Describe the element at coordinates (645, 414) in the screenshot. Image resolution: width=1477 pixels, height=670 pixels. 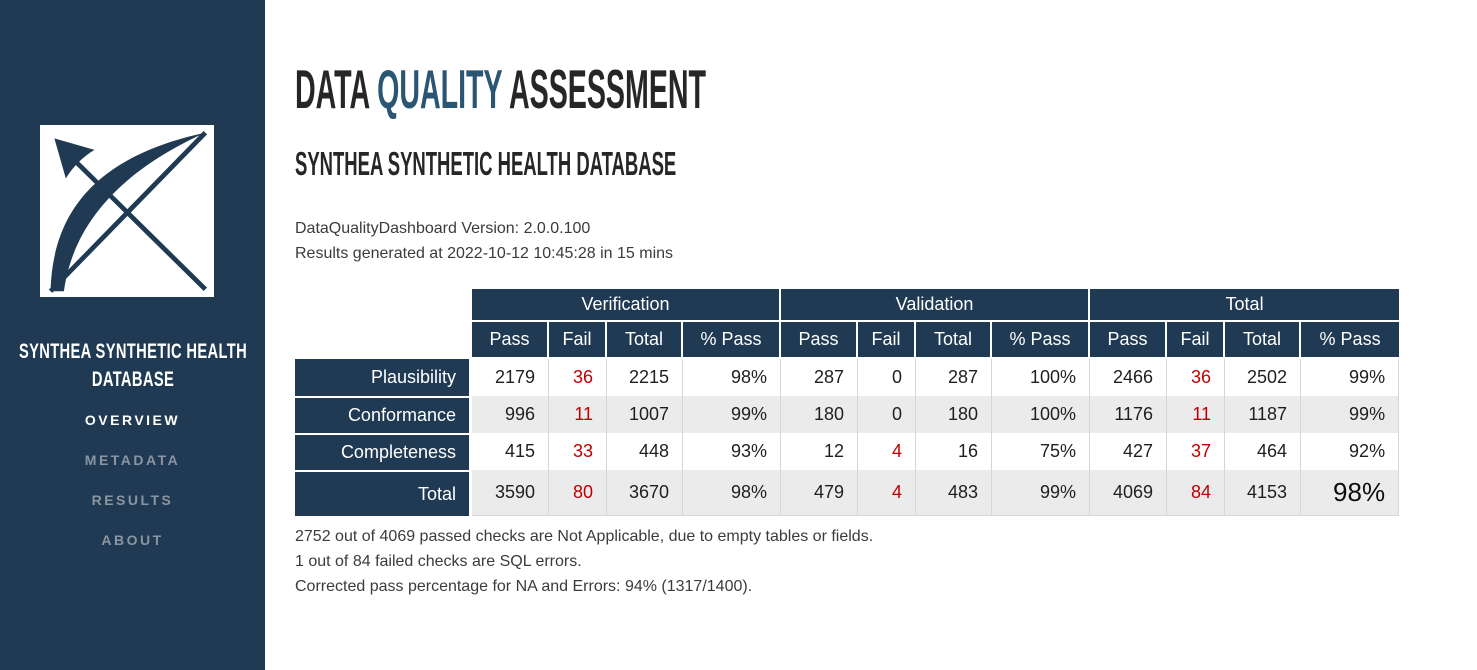
I see `cell-value: 1007` at that location.